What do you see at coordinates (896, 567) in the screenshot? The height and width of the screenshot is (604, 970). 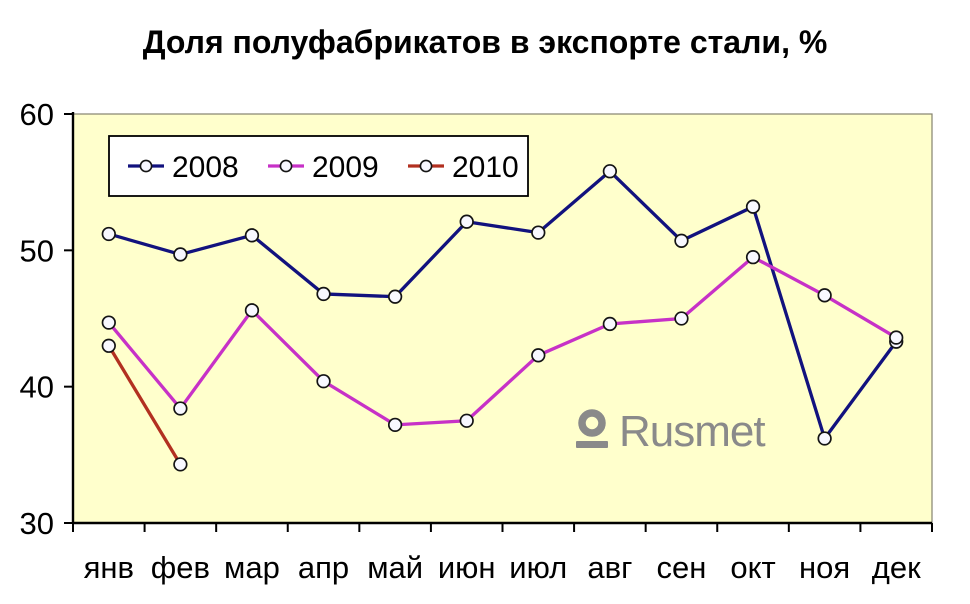 I see `x-category-label: дек` at bounding box center [896, 567].